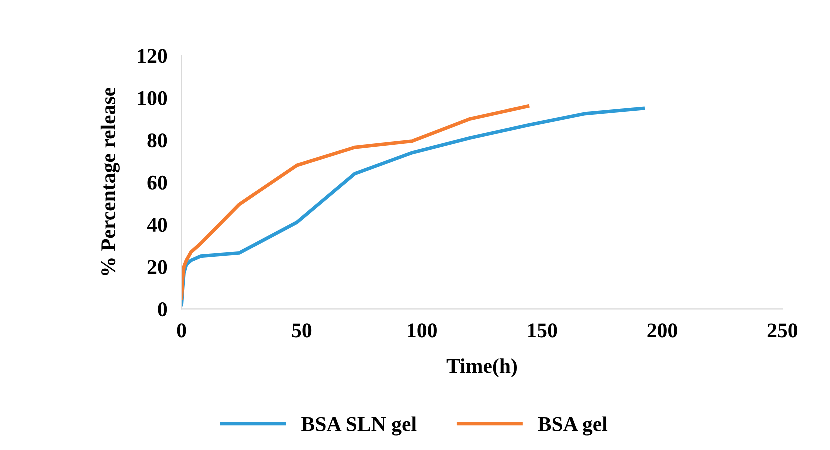 This screenshot has width=830, height=450. What do you see at coordinates (153, 56) in the screenshot?
I see `y-tick-label: 120` at bounding box center [153, 56].